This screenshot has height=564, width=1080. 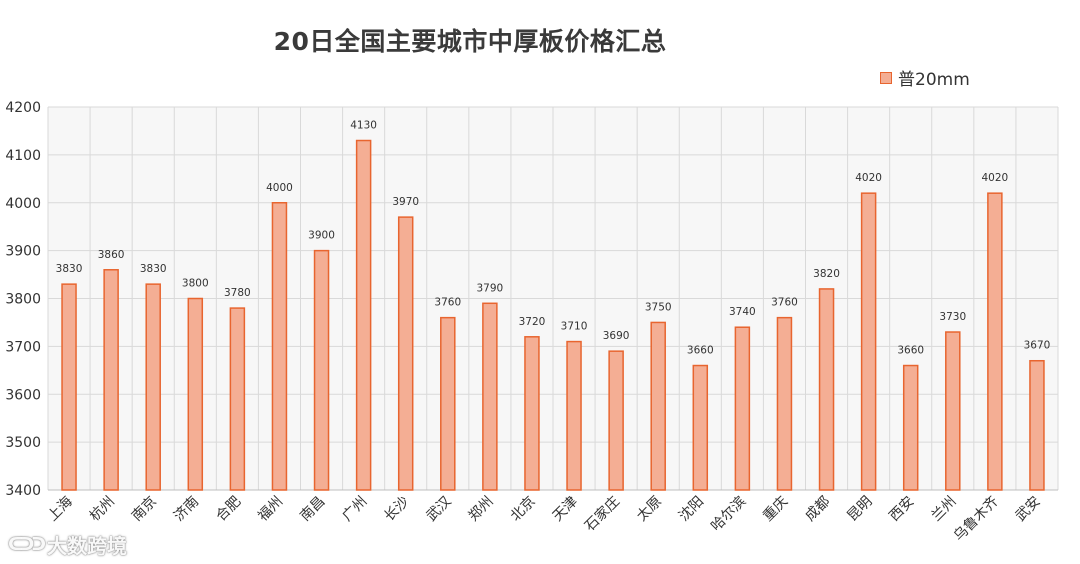 I want to click on data-label: 3710, so click(x=574, y=327).